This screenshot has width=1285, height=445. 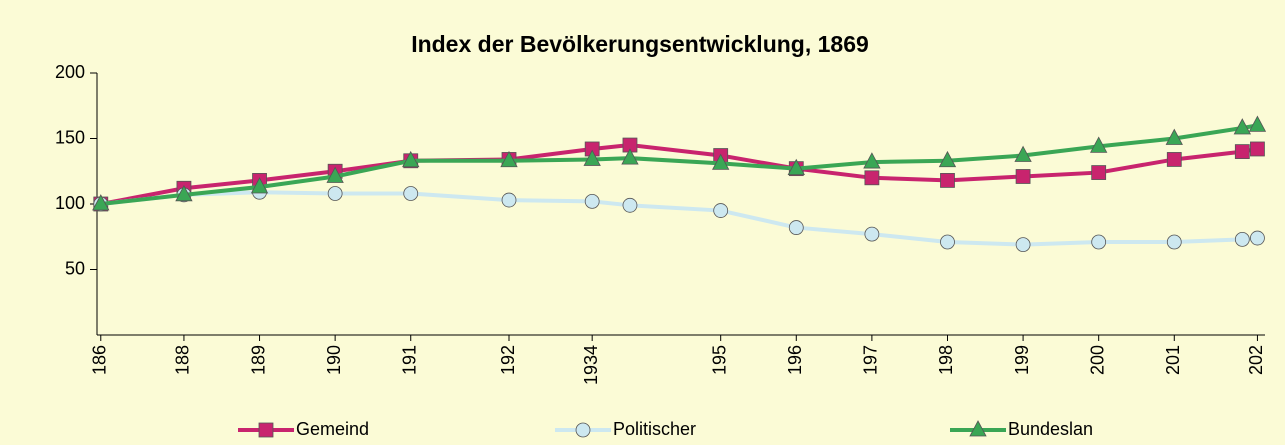 I want to click on x-tick-label: 189, so click(x=258, y=360).